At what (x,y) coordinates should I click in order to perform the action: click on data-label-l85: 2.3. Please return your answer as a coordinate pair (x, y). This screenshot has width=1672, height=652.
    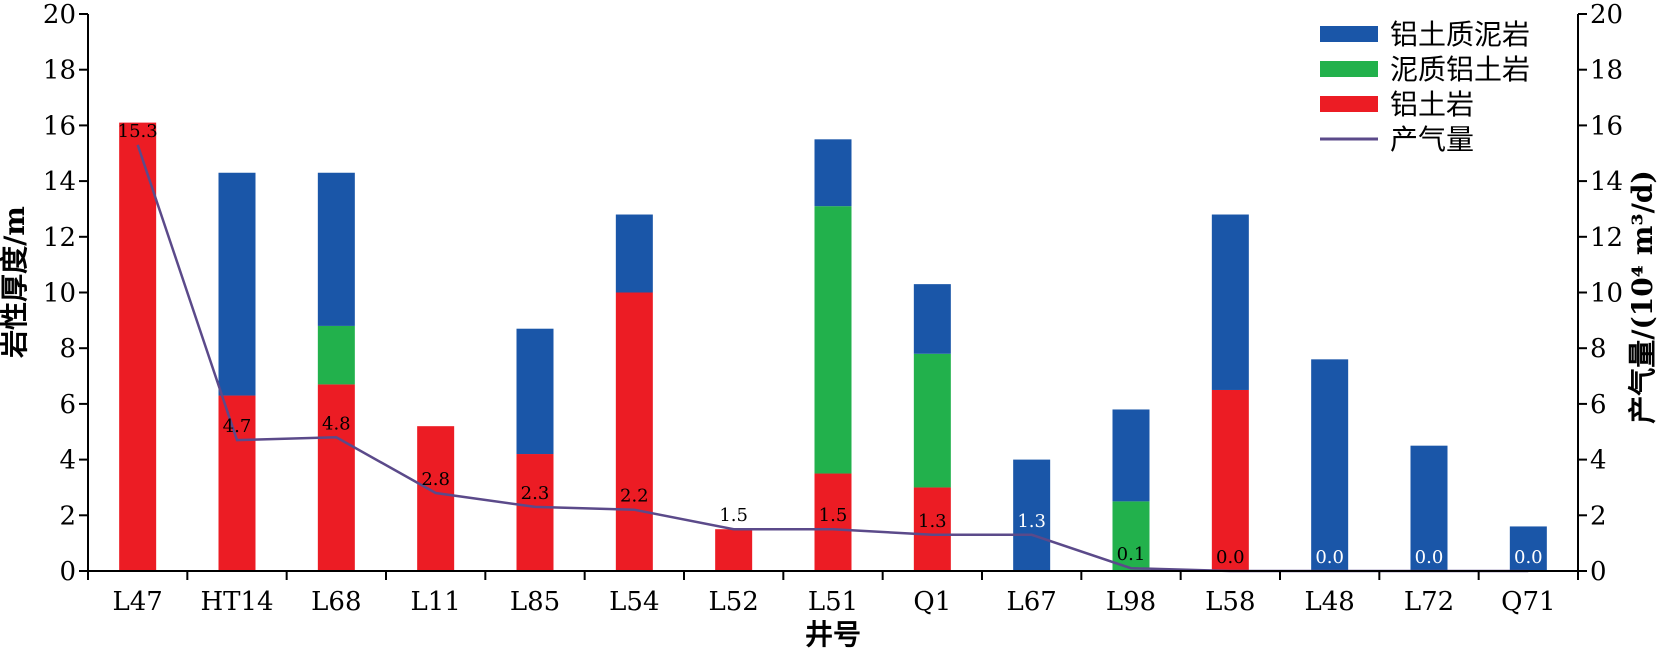
    Looking at the image, I should click on (535, 493).